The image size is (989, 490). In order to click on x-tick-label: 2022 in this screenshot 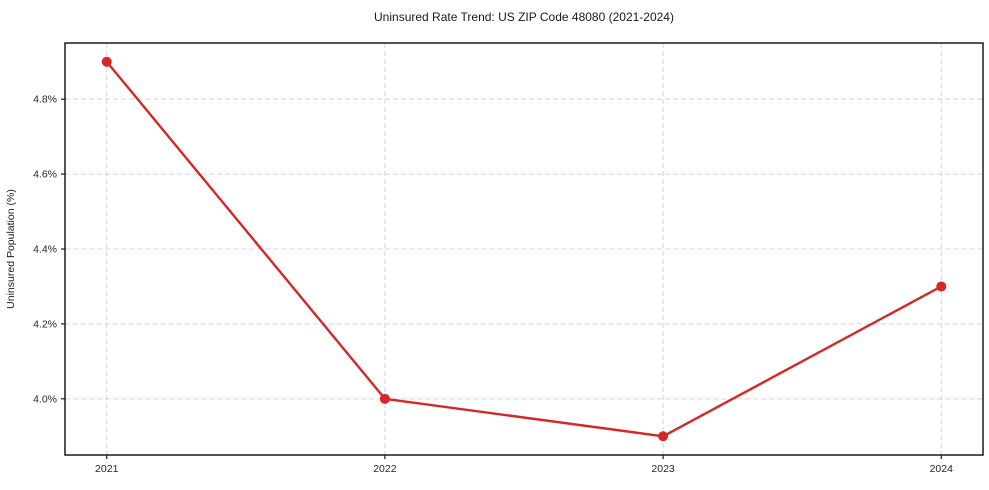, I will do `click(385, 469)`.